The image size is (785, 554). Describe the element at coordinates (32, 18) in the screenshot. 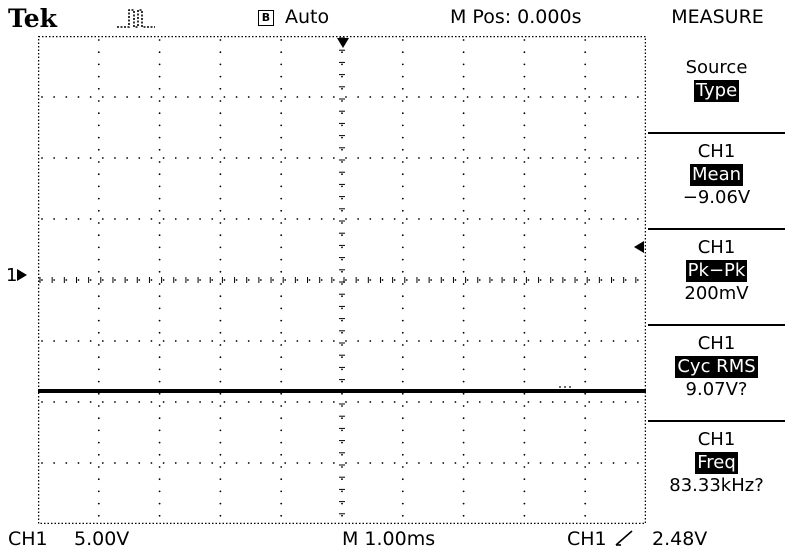

I see `brand-logo: Tek` at that location.